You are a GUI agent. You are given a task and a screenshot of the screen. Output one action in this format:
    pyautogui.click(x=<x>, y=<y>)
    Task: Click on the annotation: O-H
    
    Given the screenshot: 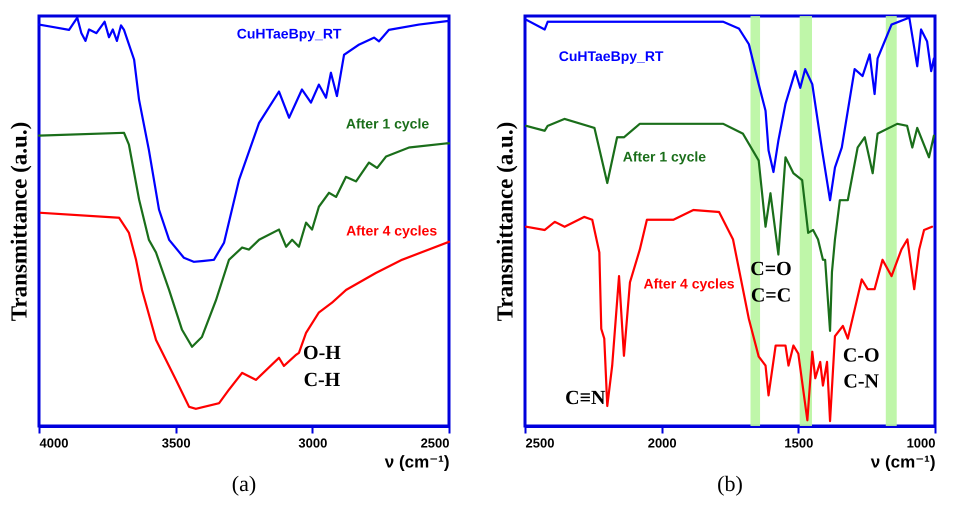 What is the action you would take?
    pyautogui.click(x=322, y=353)
    